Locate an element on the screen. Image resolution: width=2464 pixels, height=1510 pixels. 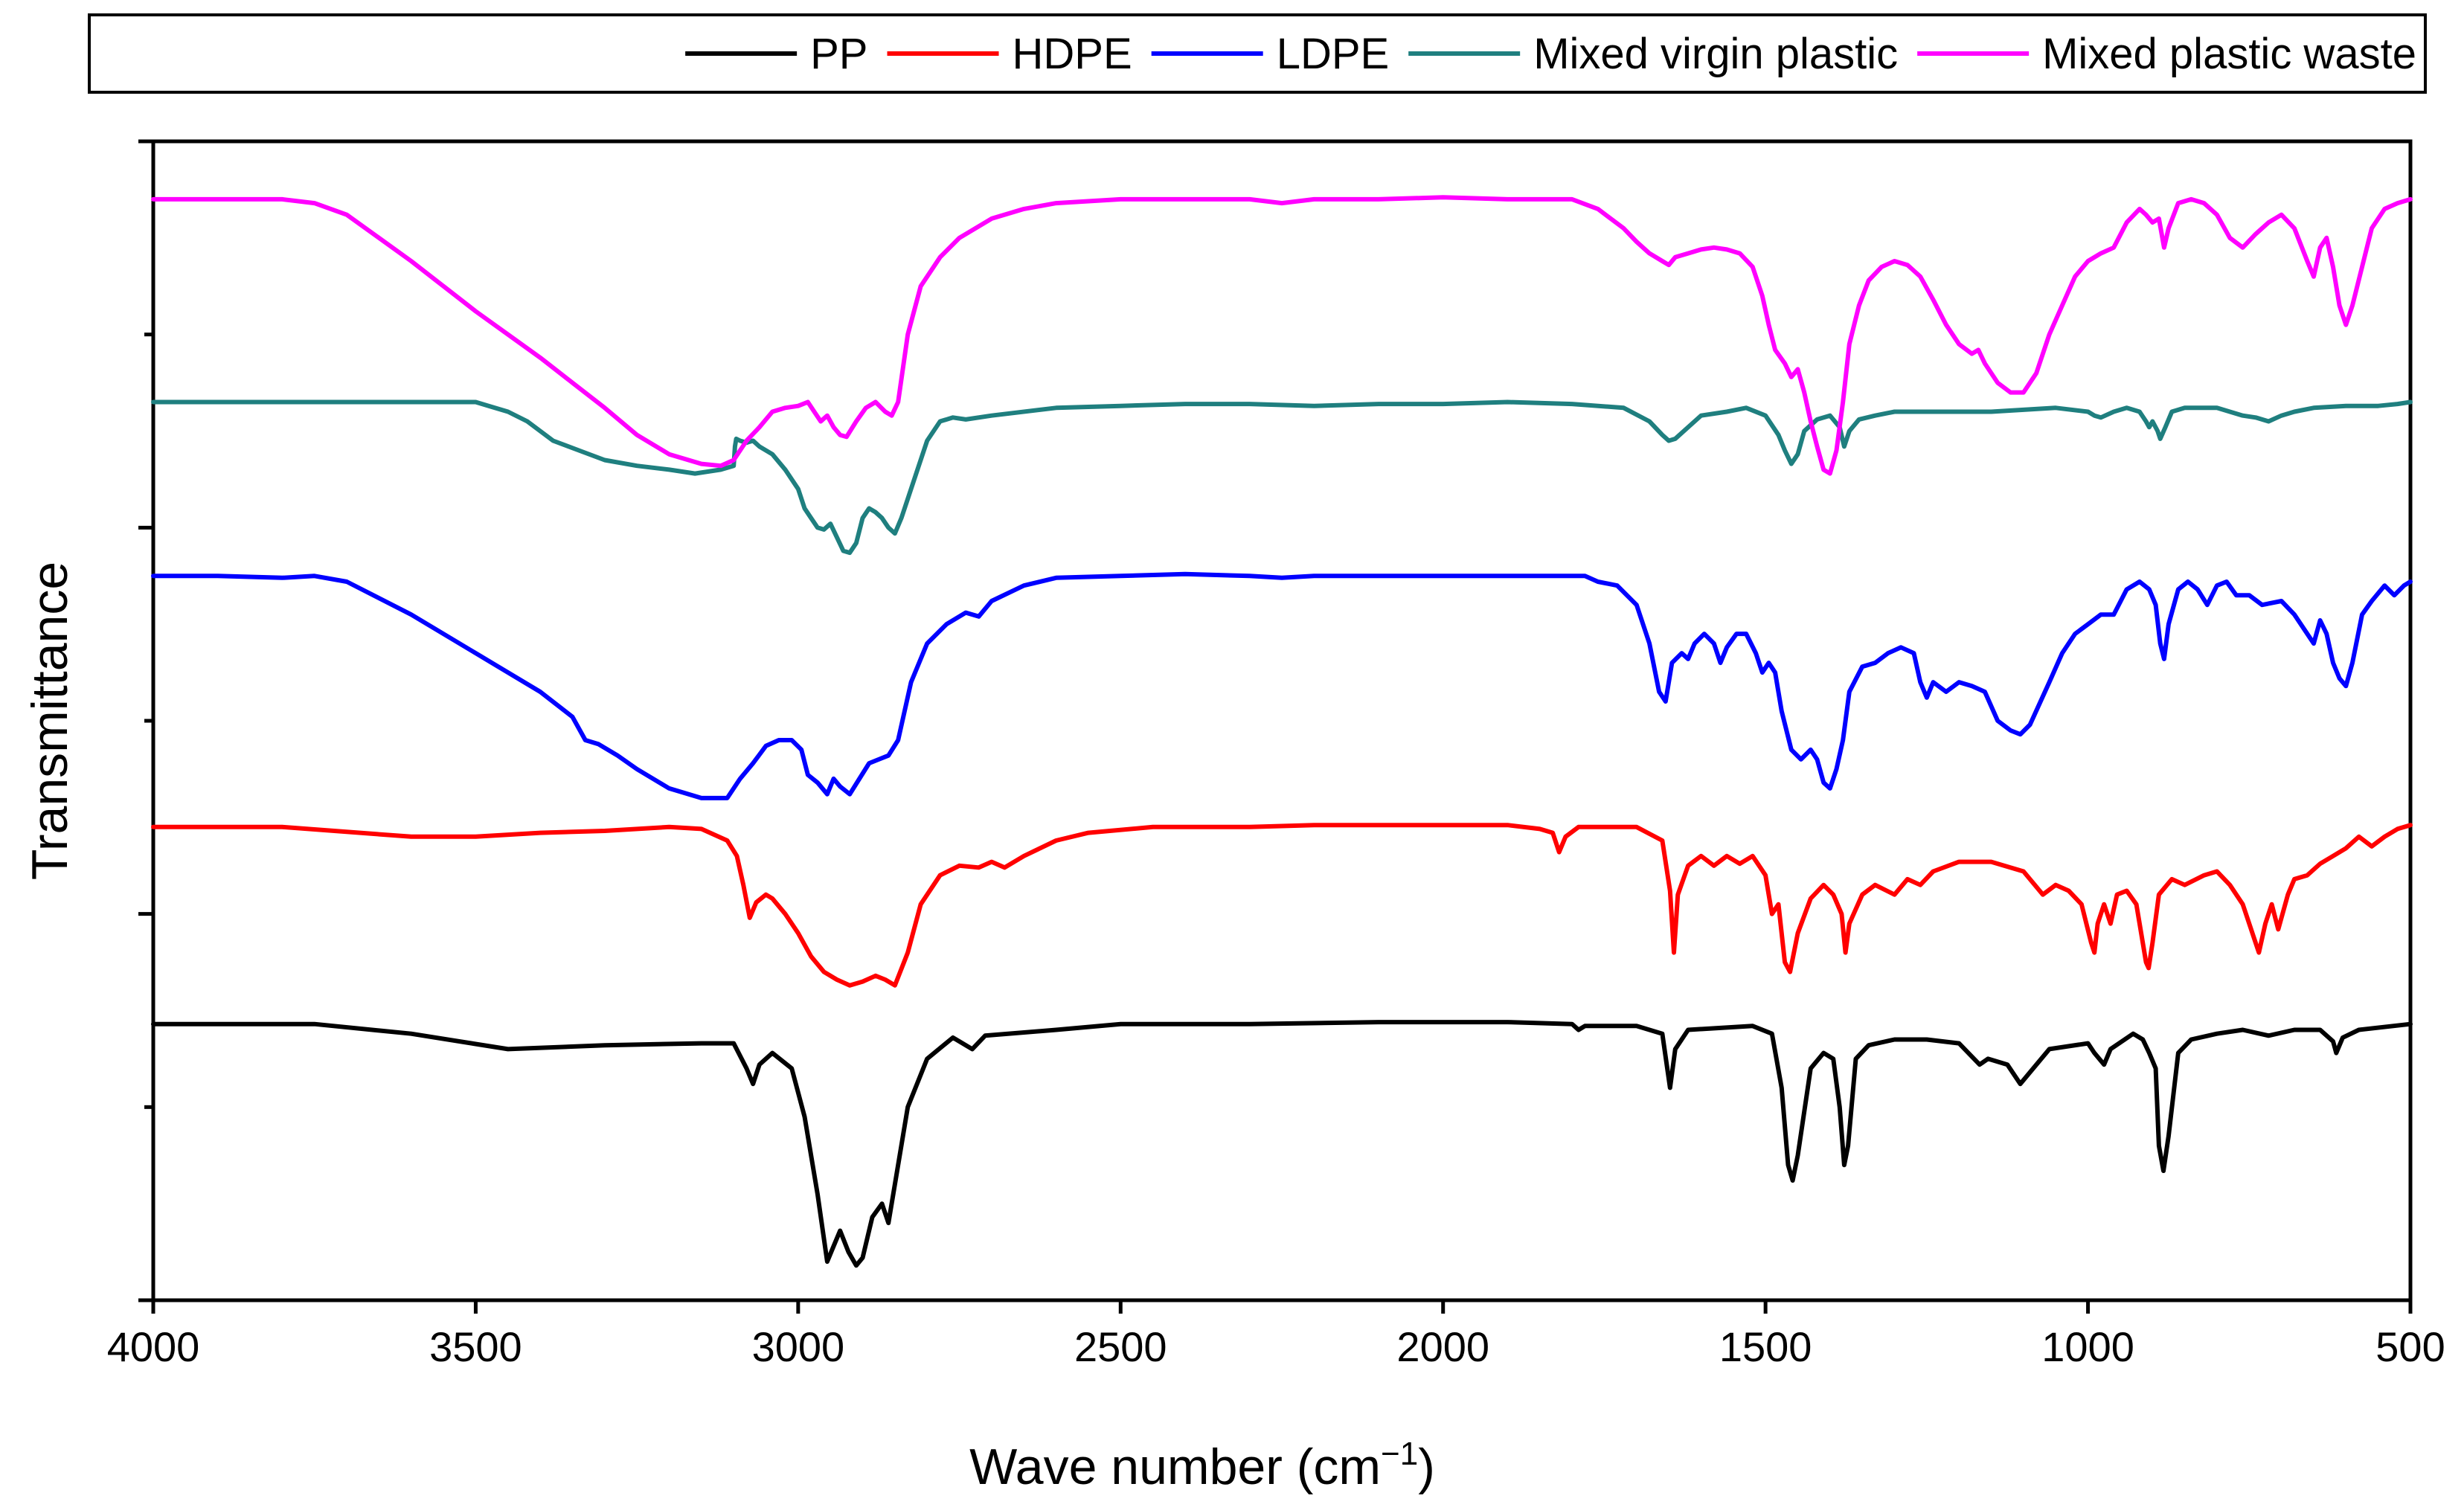
x-tick-label: 4000 is located at coordinates (153, 1346).